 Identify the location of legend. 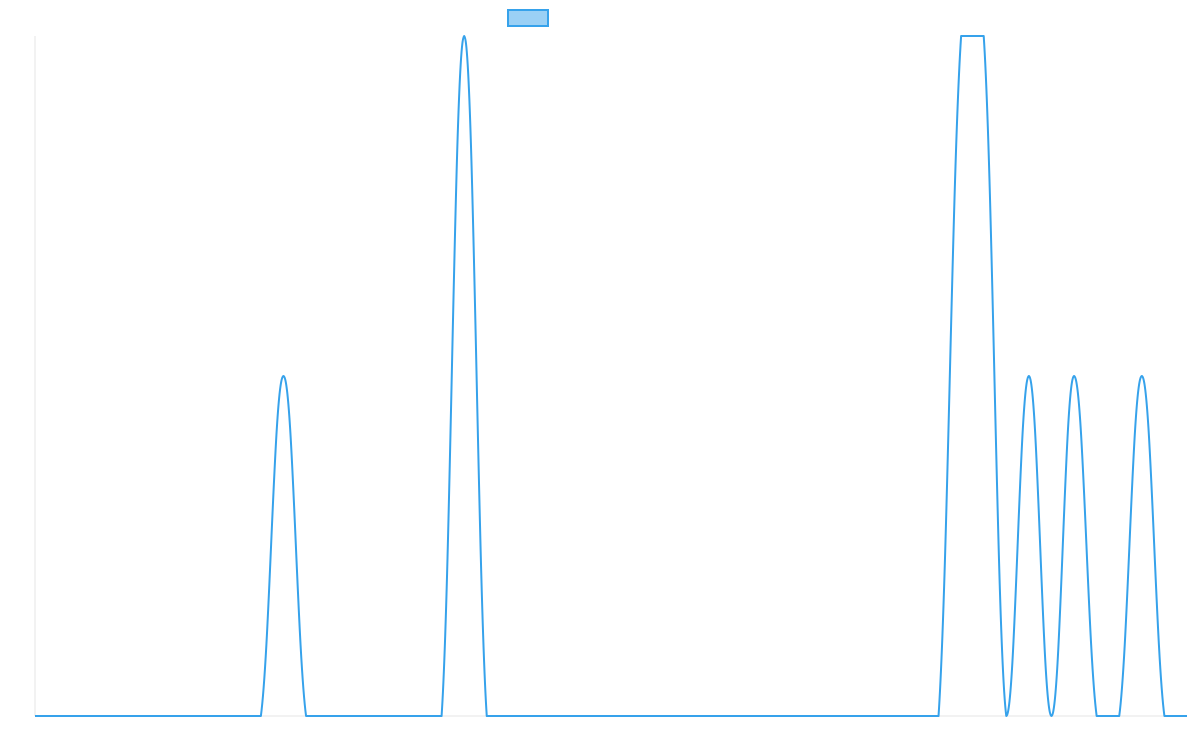
(528, 18).